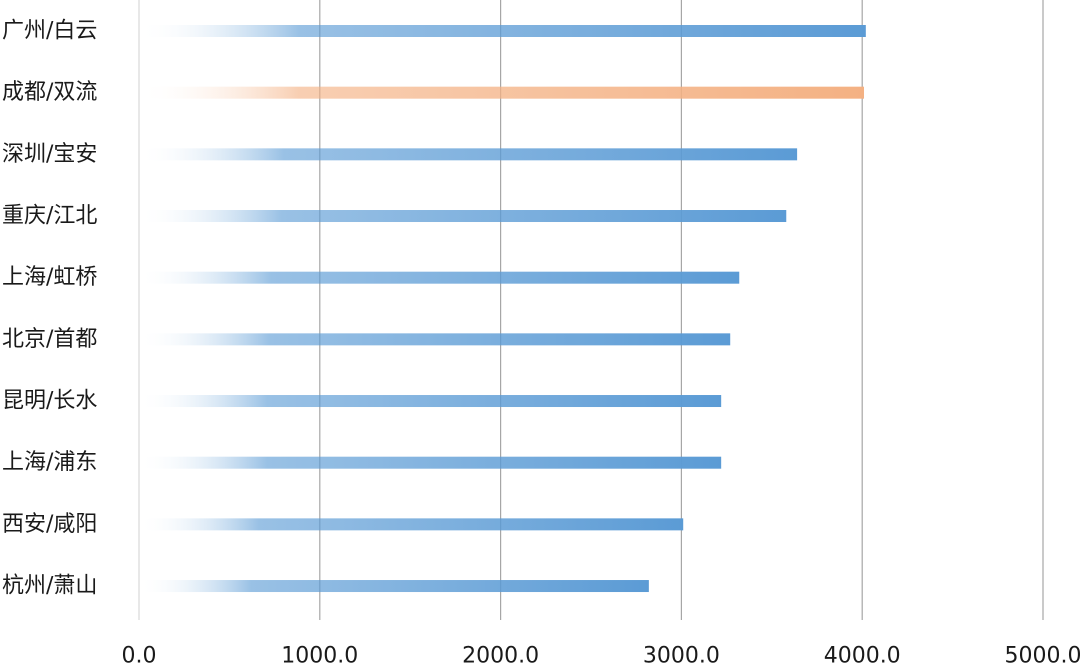 Image resolution: width=1080 pixels, height=663 pixels. What do you see at coordinates (49, 154) in the screenshot?
I see `category-label: 深圳/宝安` at bounding box center [49, 154].